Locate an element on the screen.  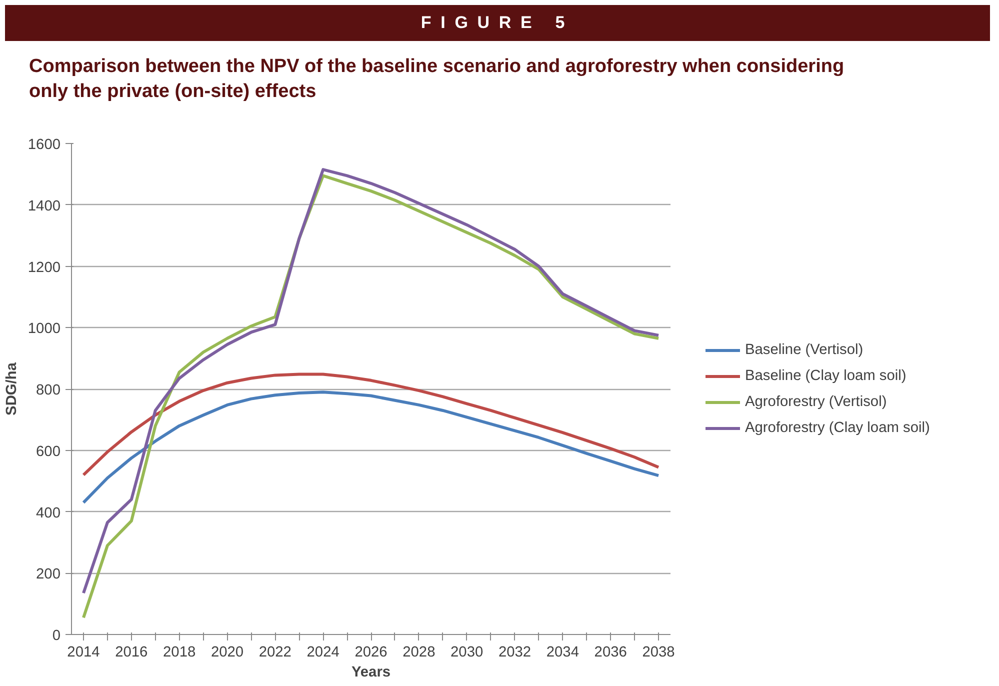
x-tick-label: 2030 is located at coordinates (467, 652).